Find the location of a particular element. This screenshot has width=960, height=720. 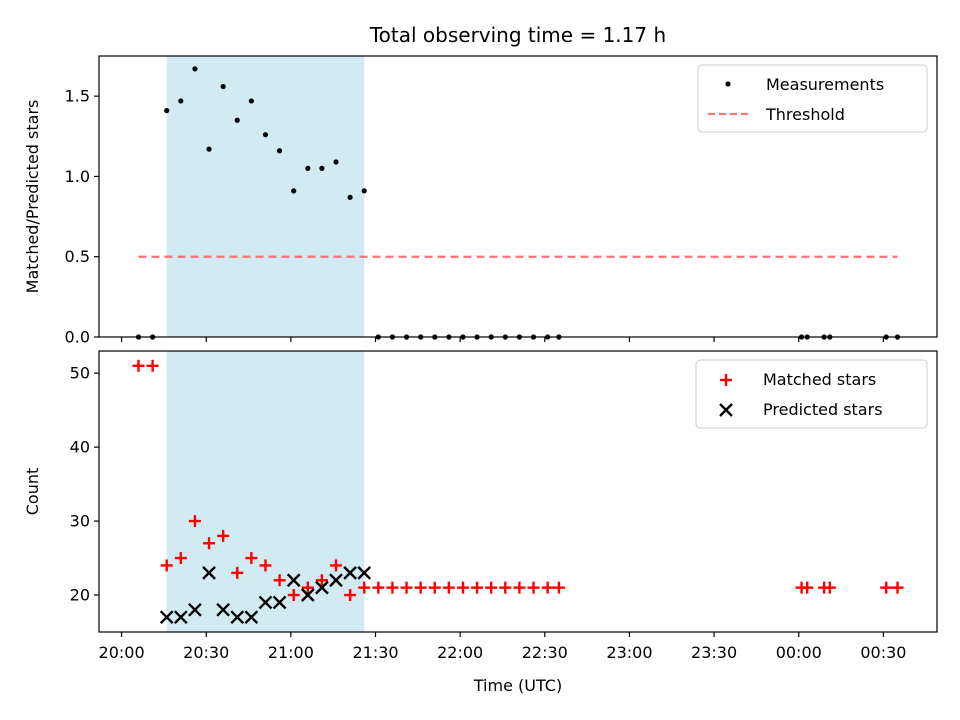

y-tick-label: 0.5 is located at coordinates (77, 256).